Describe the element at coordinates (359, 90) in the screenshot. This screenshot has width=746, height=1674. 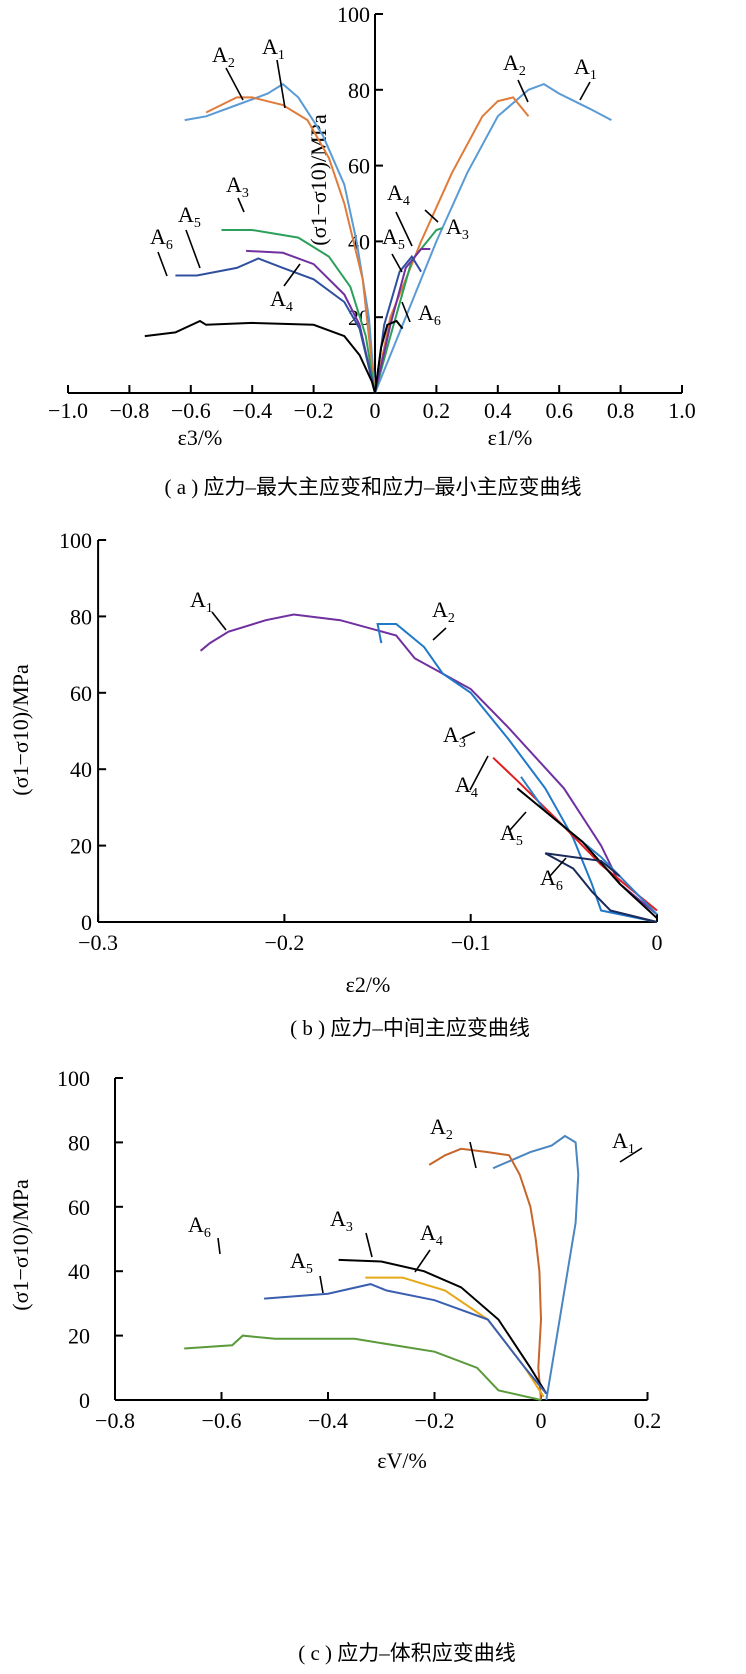
I see `a-y-tick-label: 80` at that location.